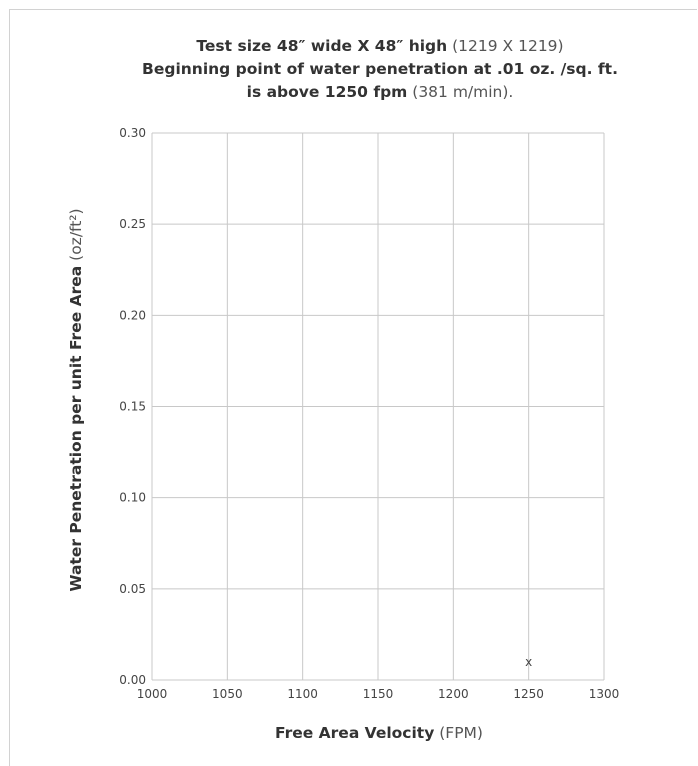 The width and height of the screenshot is (698, 766). What do you see at coordinates (76, 234) in the screenshot?
I see `y-axis-label-light: (oz/ft²)` at bounding box center [76, 234].